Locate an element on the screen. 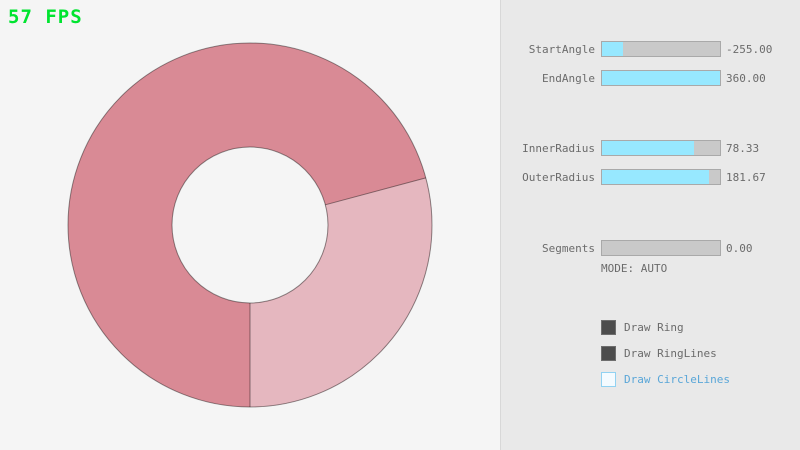 The image size is (800, 450). outer-radius-slider is located at coordinates (661, 177).